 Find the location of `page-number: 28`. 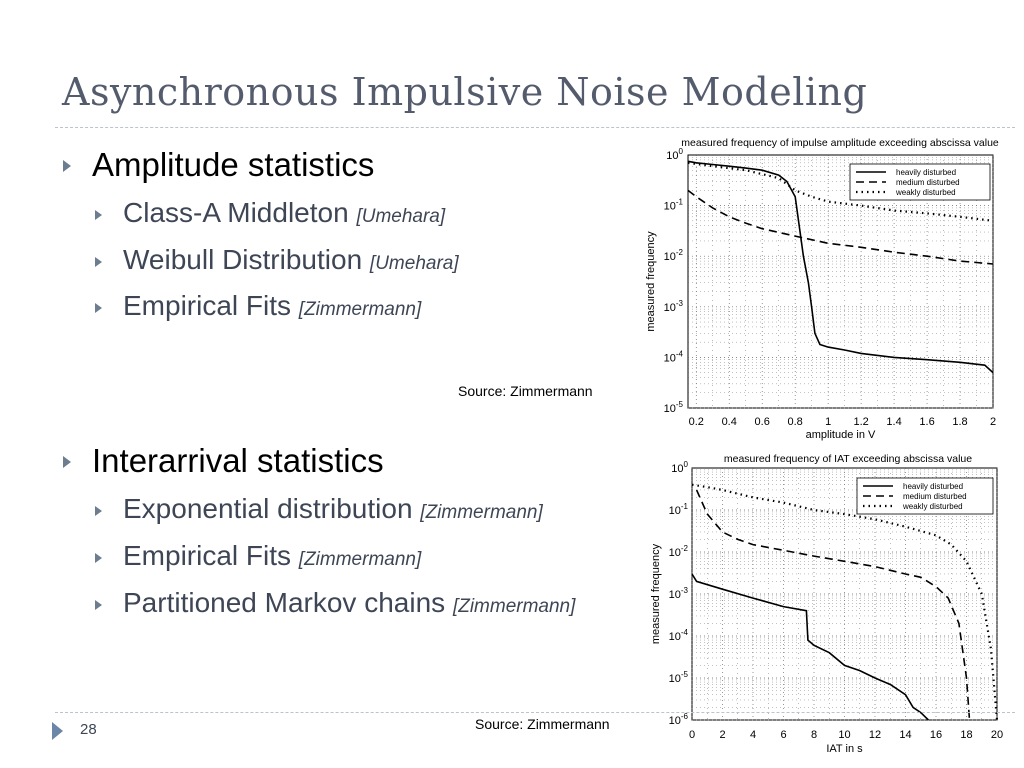

page-number: 28 is located at coordinates (88, 729).